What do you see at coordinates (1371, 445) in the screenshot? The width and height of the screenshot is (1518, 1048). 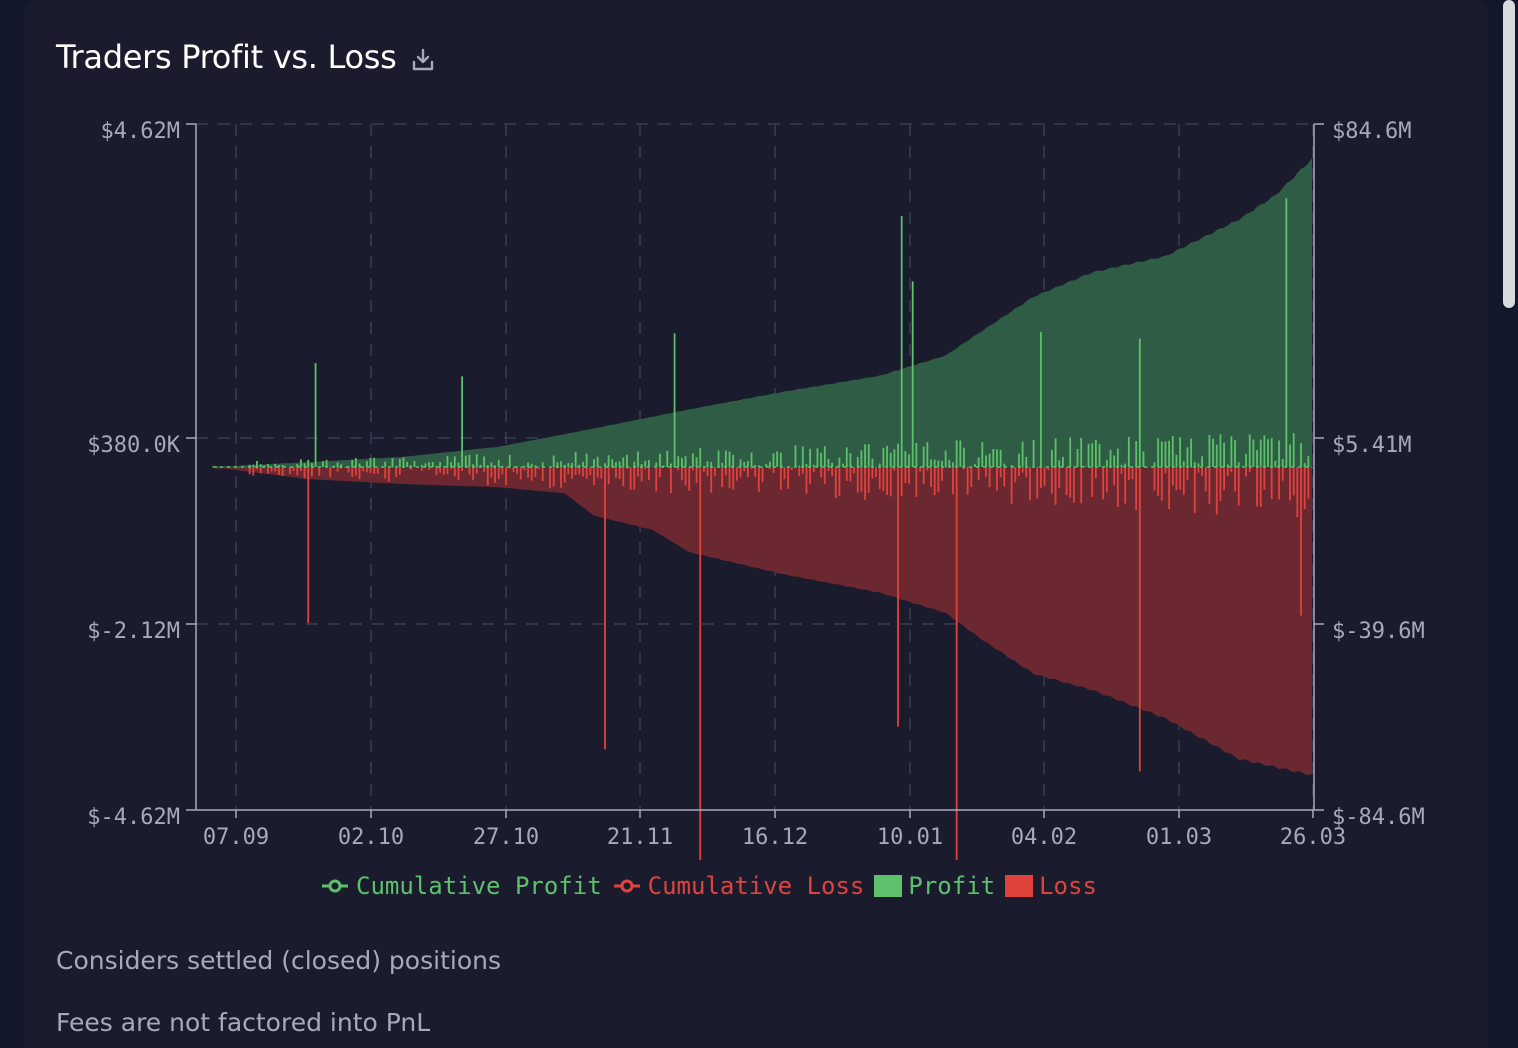 I see `right-tick-label: $5.41M` at bounding box center [1371, 445].